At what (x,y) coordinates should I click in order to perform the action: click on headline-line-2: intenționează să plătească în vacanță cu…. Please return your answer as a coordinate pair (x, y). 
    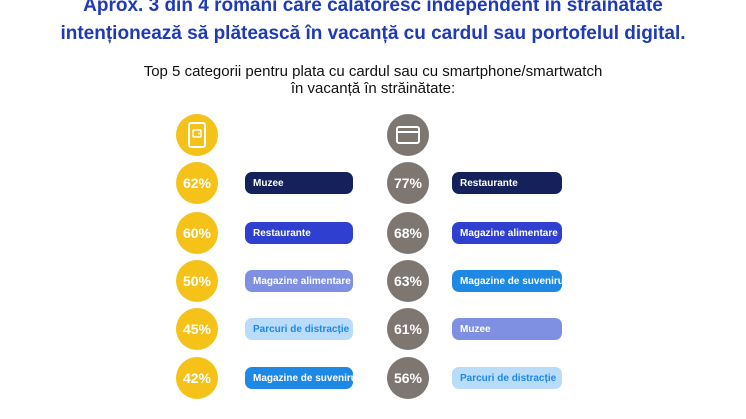
    Looking at the image, I should click on (373, 33).